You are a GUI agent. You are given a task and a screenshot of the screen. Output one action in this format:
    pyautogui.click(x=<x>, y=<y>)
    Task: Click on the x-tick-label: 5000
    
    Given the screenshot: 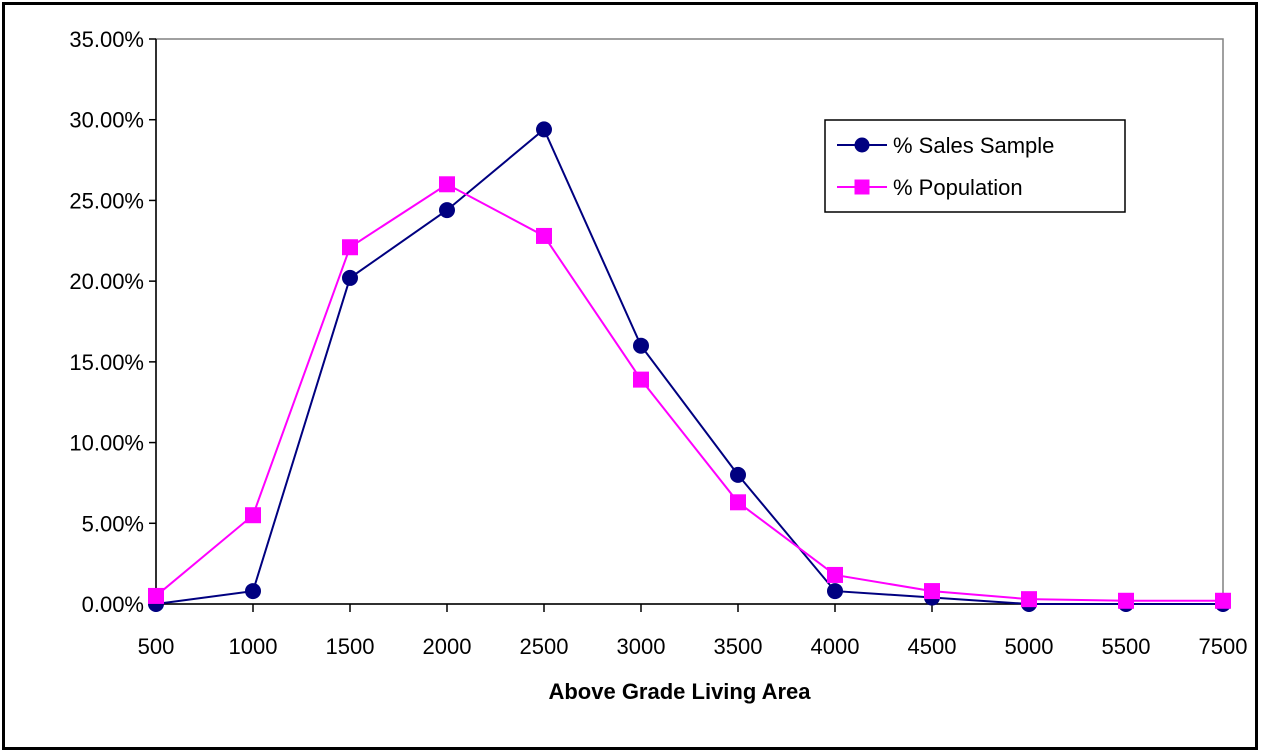 What is the action you would take?
    pyautogui.click(x=1029, y=646)
    